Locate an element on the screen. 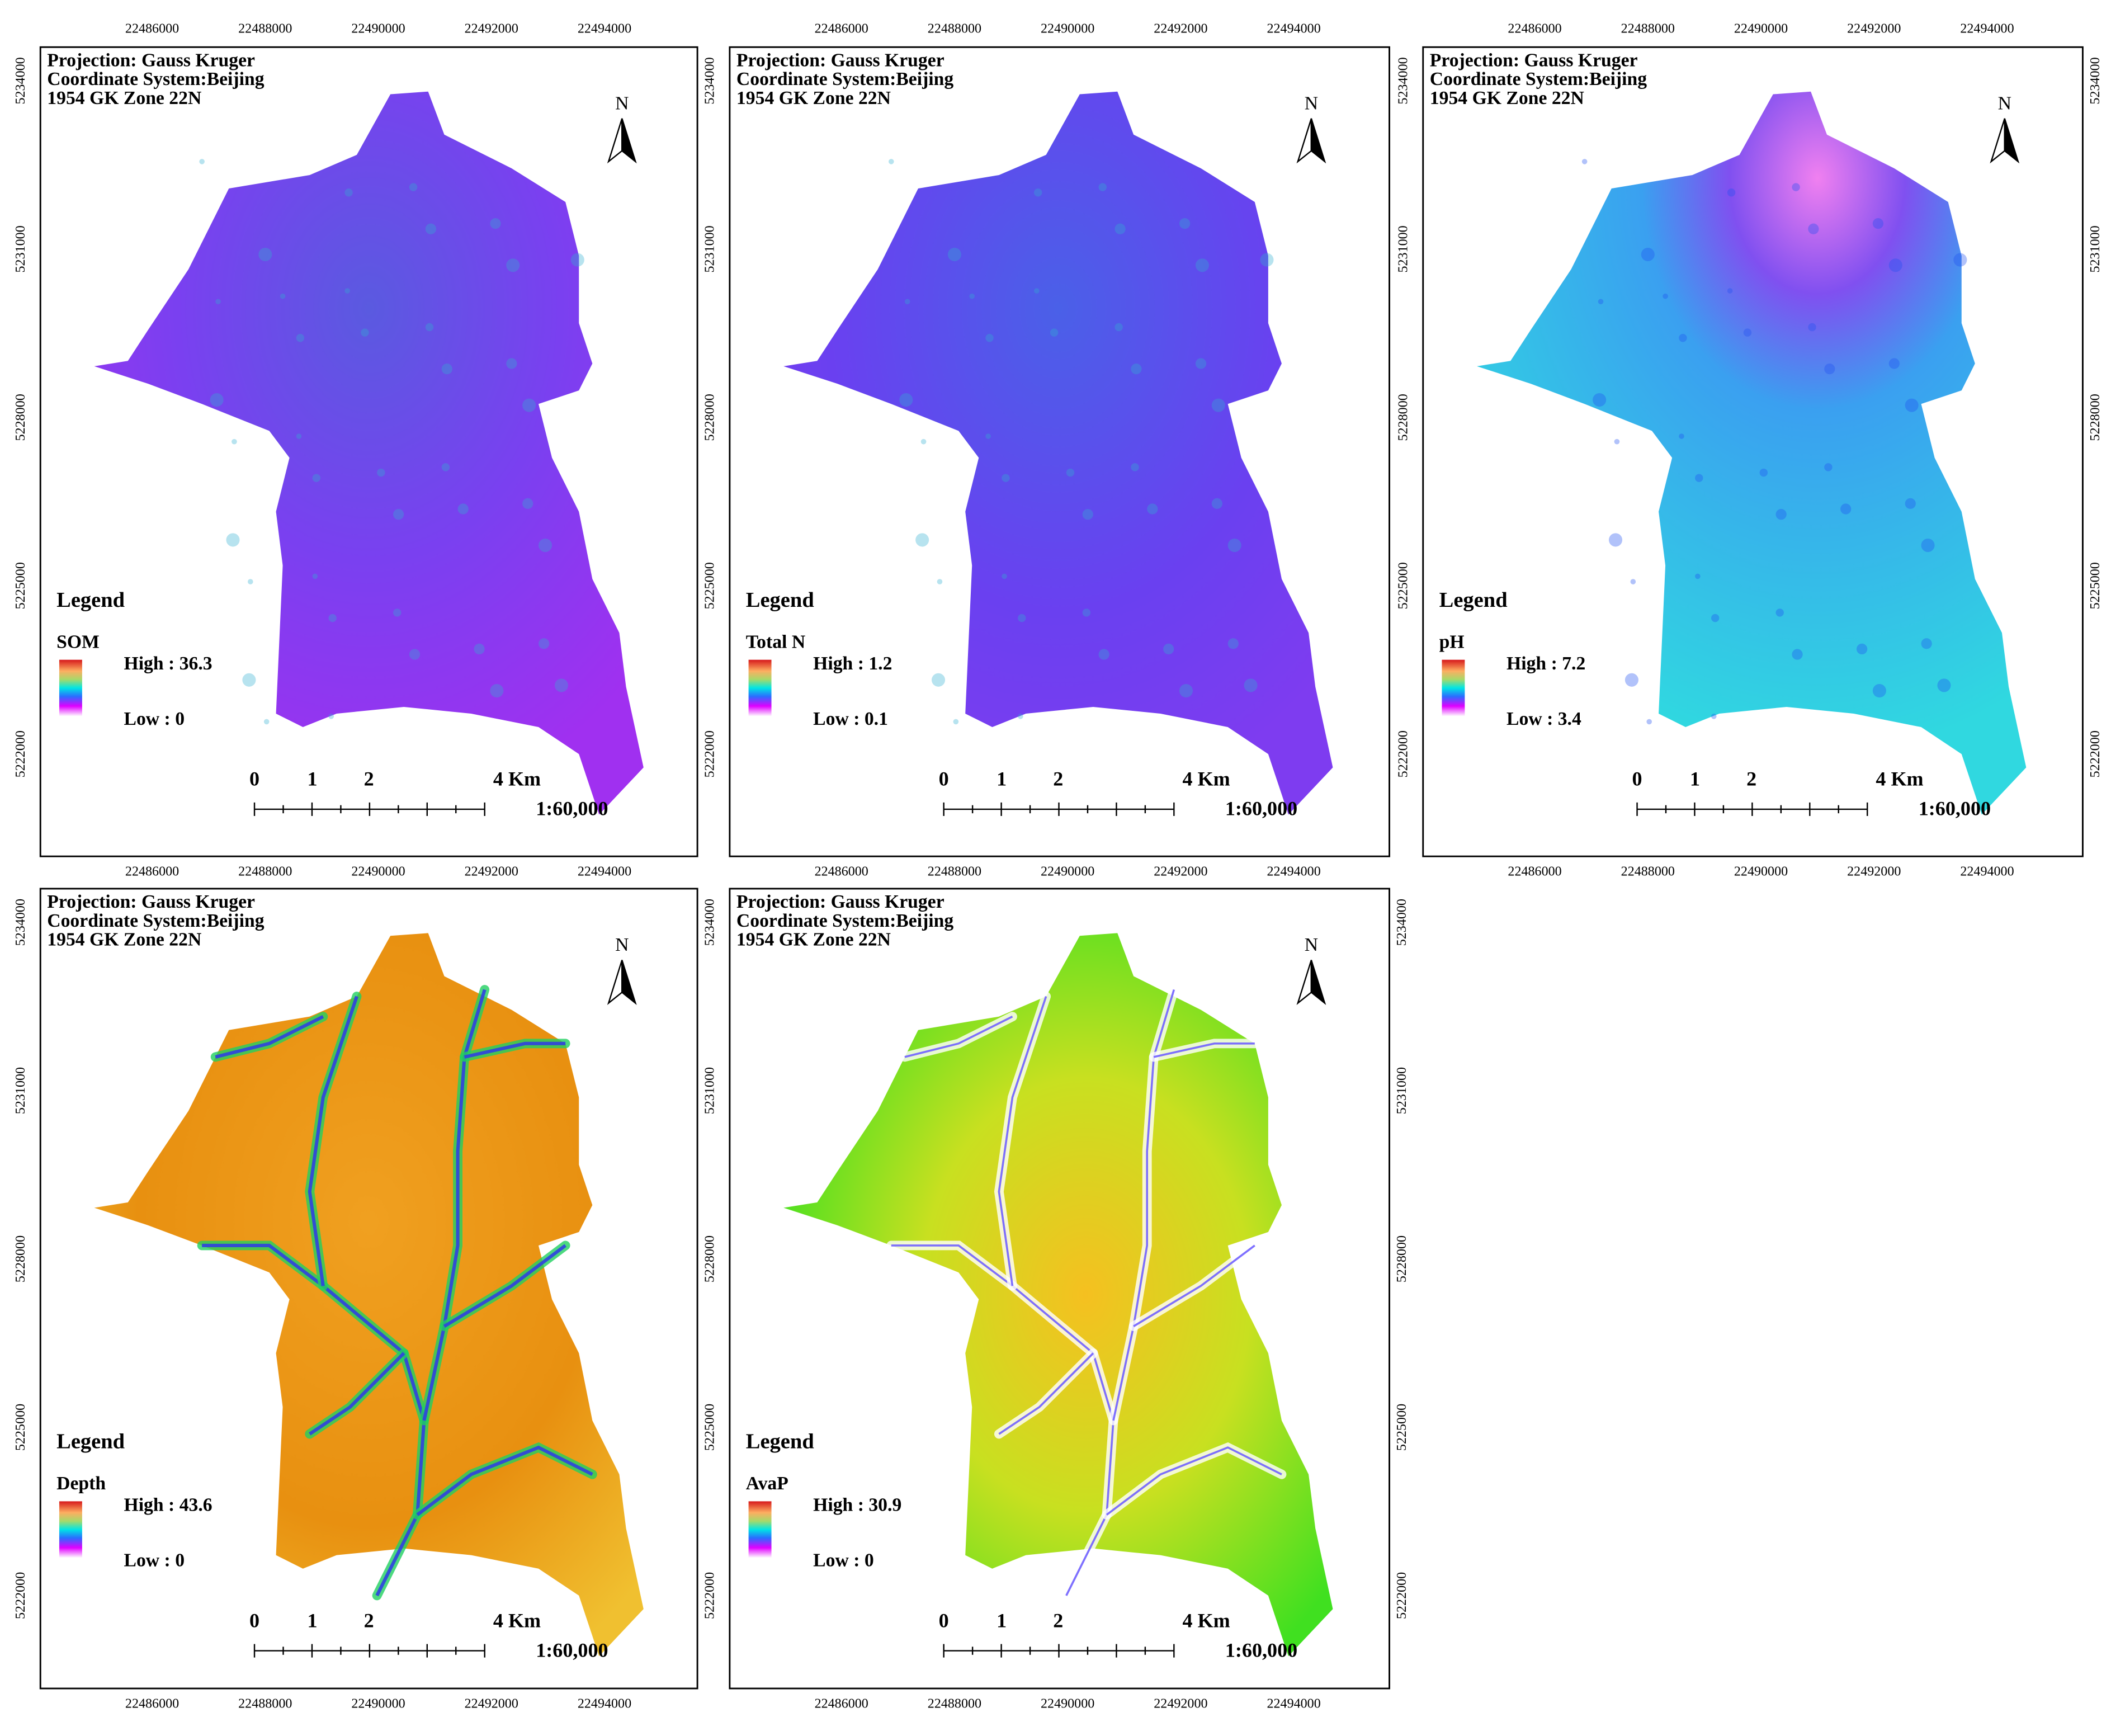 This screenshot has height=1736, width=2111. projection-text: Coordinate System:Beijing is located at coordinates (155, 79).